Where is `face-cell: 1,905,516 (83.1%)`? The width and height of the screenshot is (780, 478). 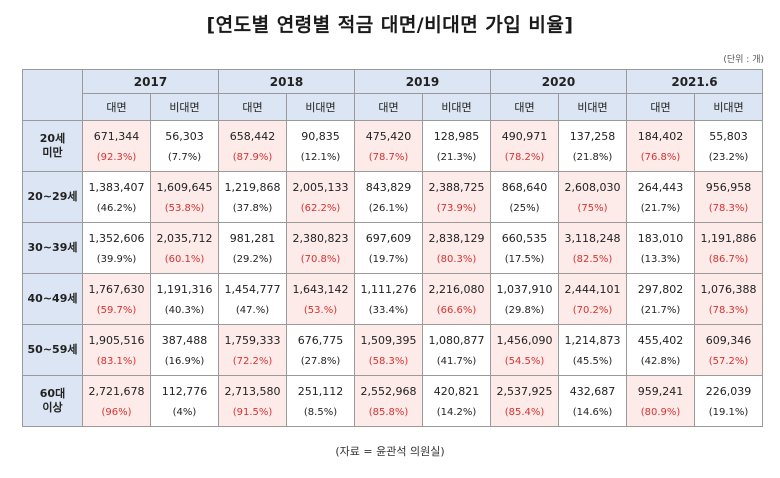 face-cell: 1,905,516 (83.1%) is located at coordinates (116, 350).